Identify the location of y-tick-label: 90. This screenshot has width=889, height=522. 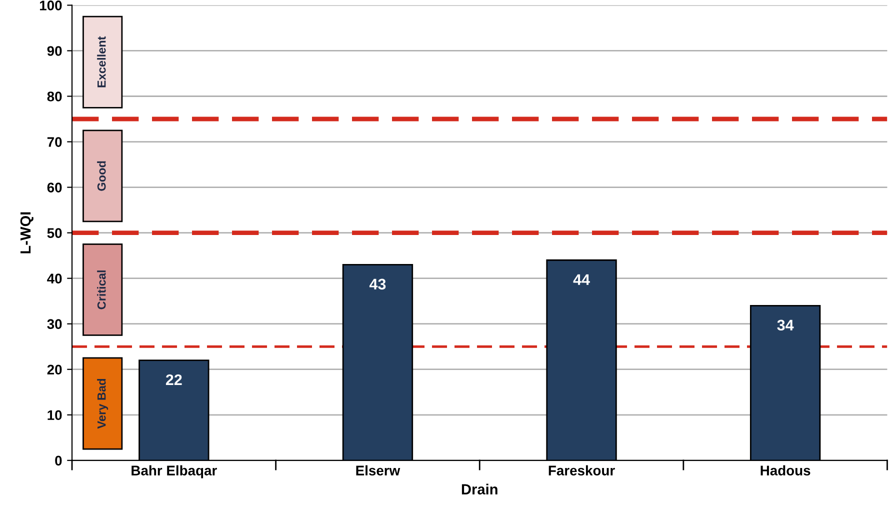
(54, 51).